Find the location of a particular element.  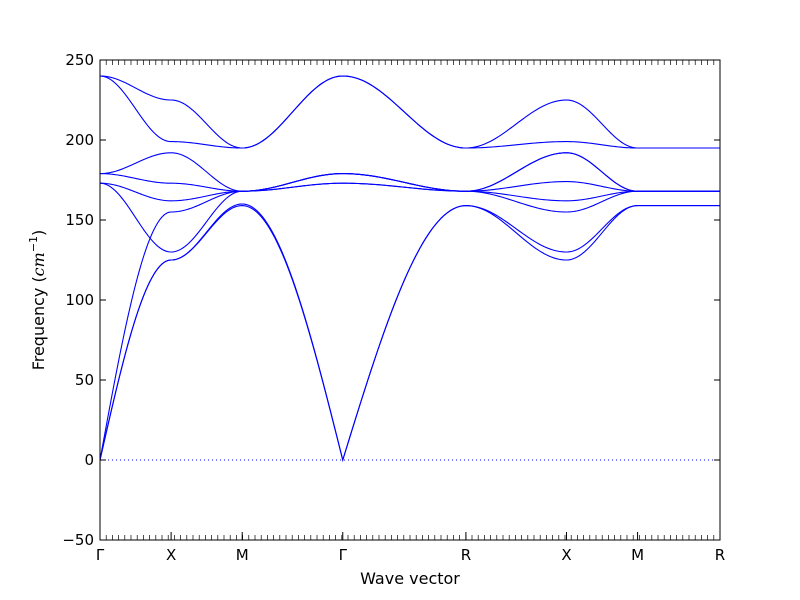

y-tick-label: 0 is located at coordinates (89, 460).